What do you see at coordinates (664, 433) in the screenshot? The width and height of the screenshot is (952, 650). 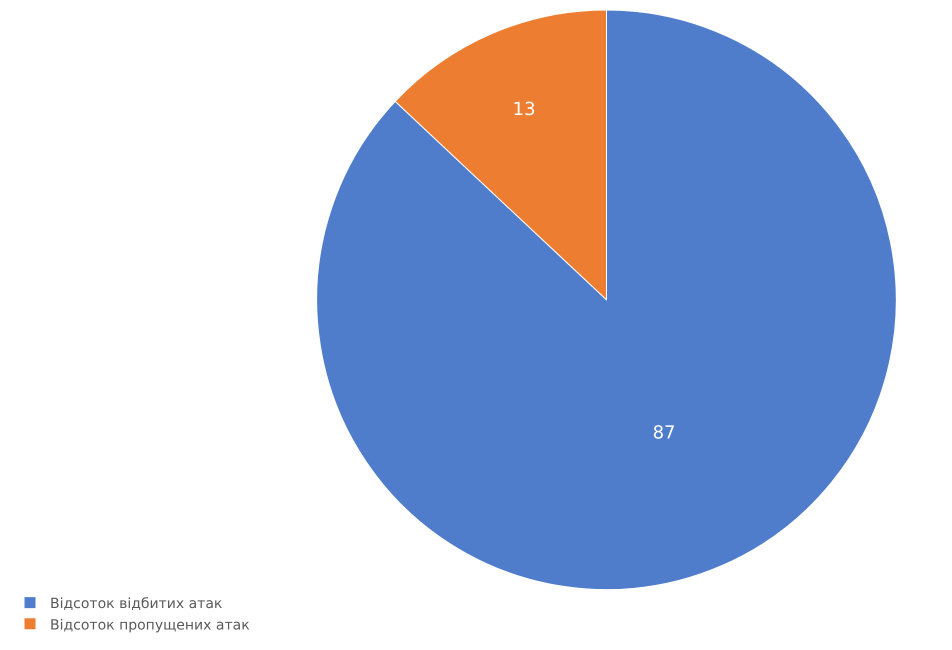 I see `data-label: 87` at bounding box center [664, 433].